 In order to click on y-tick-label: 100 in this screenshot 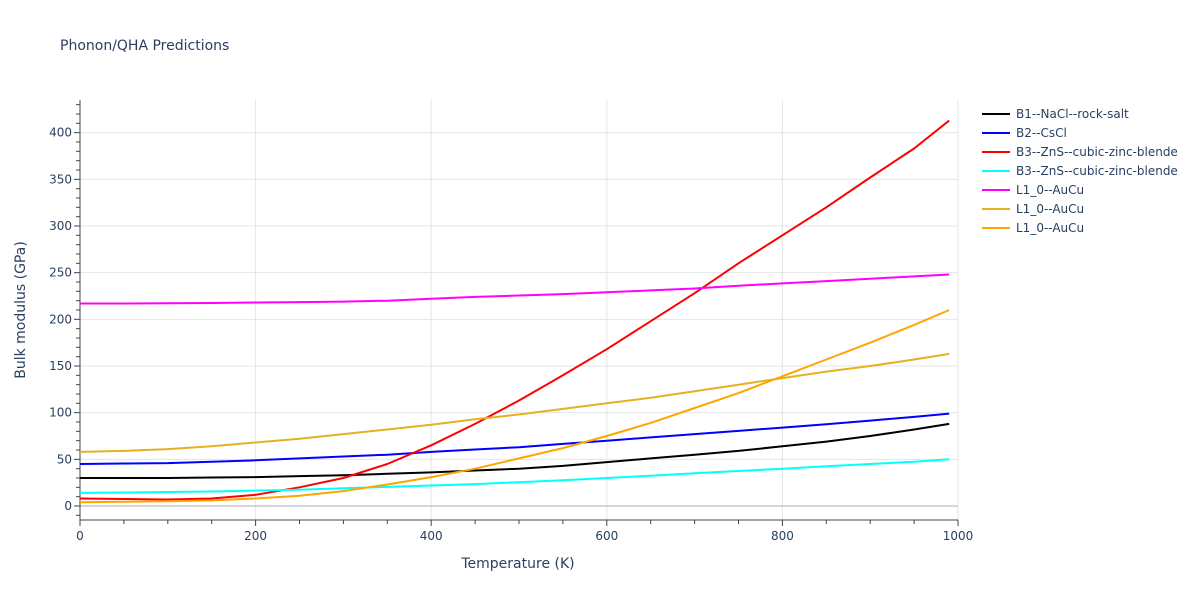, I will do `click(60, 413)`.